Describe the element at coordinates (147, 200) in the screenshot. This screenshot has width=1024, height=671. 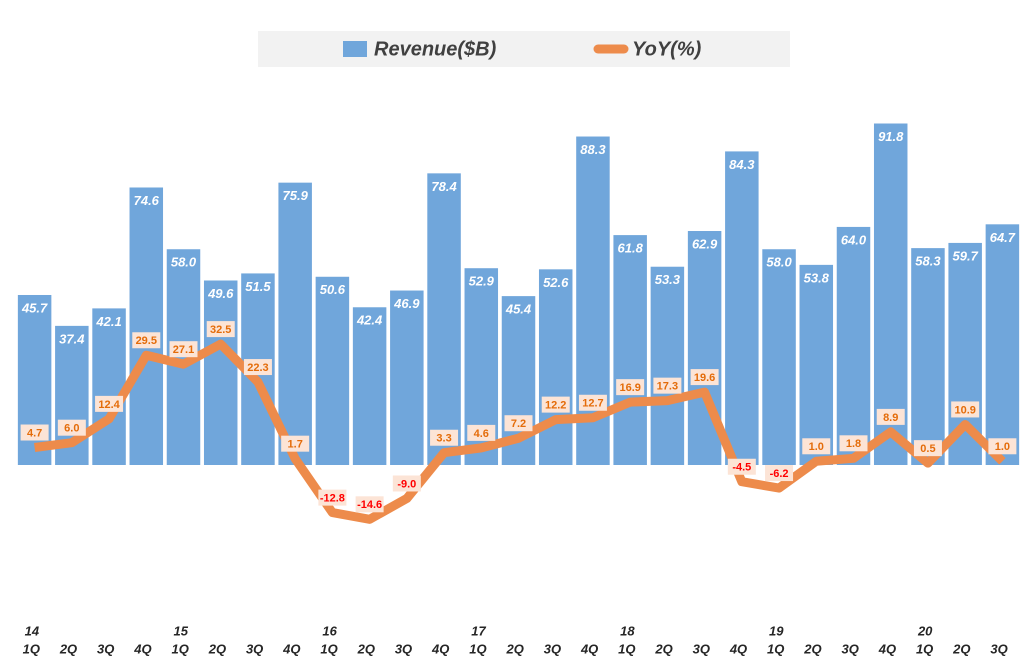
I see `bar-value-label: 74.6` at that location.